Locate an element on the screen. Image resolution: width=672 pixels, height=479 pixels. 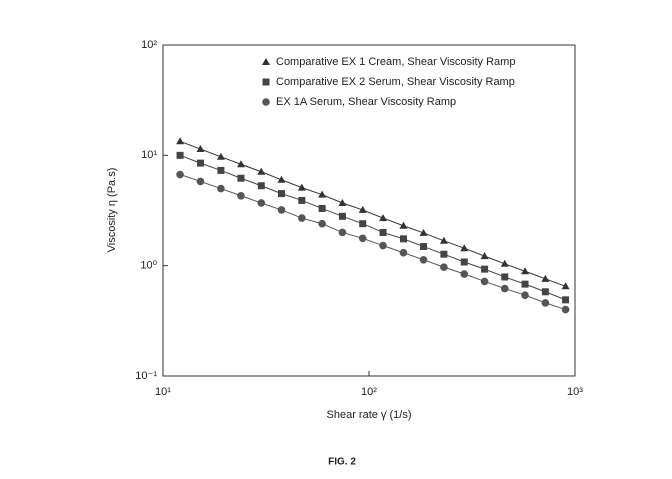
legend-label: EX 1A Serum, Shear Viscosity Ramp is located at coordinates (366, 102).